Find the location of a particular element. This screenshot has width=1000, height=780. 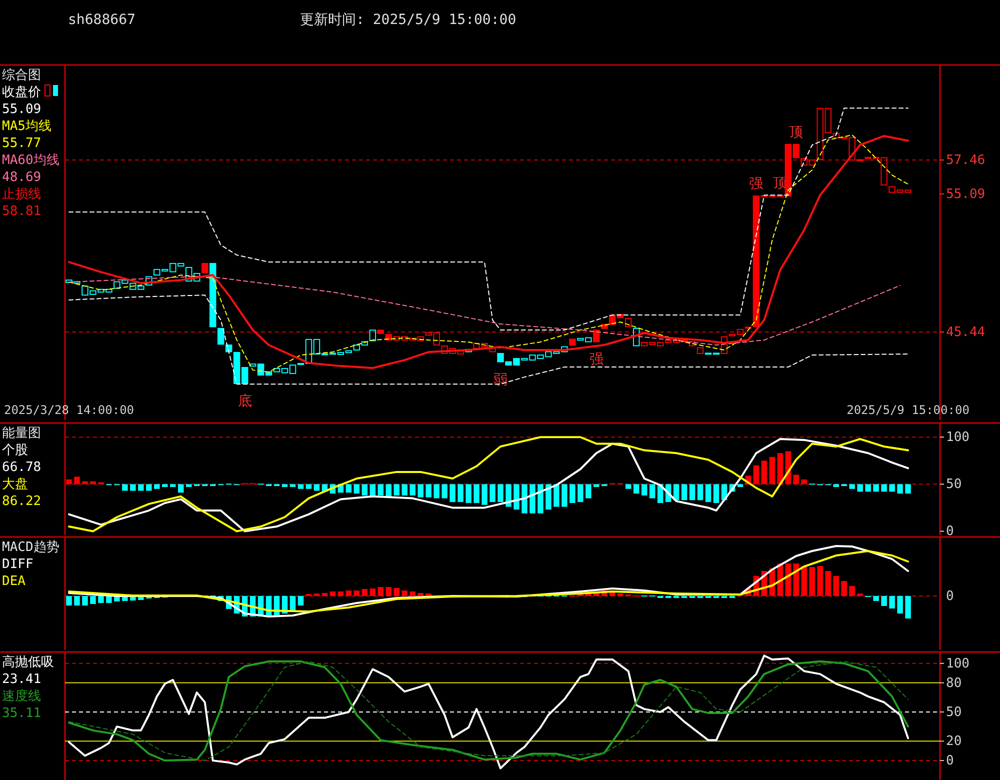

text: 66.78 is located at coordinates (22, 467).